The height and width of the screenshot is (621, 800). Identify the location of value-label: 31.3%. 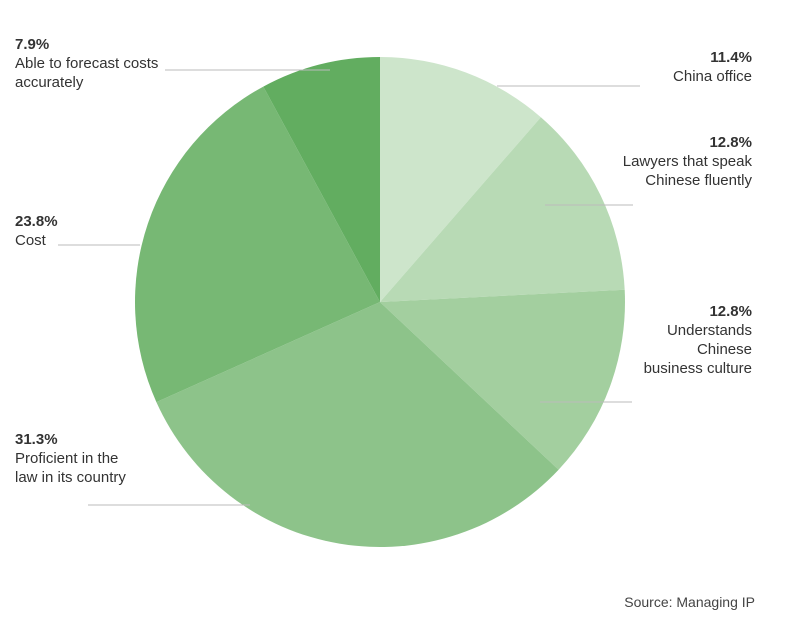
(36, 439).